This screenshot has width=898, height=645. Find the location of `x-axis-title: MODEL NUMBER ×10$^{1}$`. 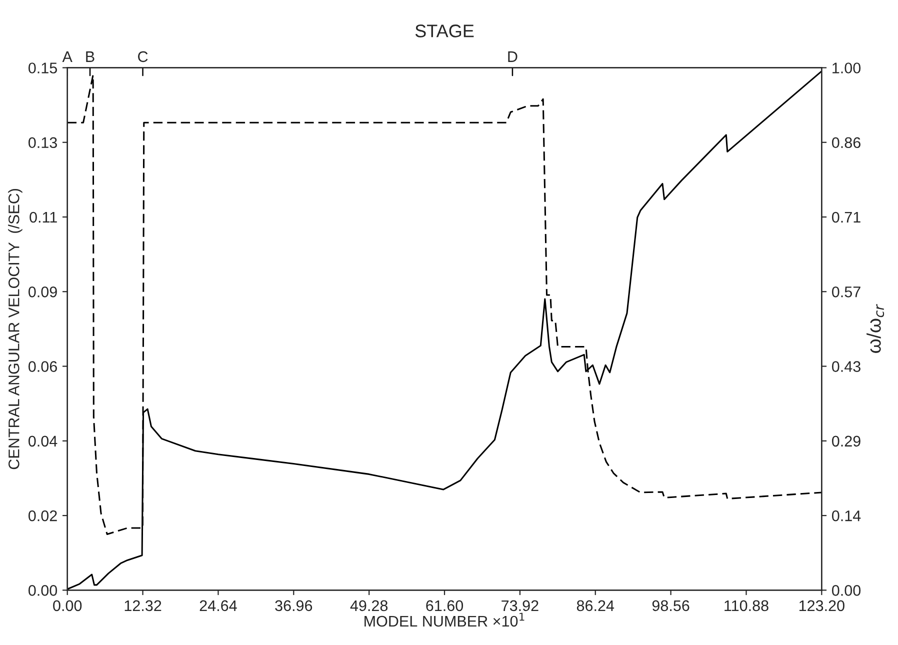

x-axis-title: MODEL NUMBER ×10$^{1}$ is located at coordinates (444, 619).